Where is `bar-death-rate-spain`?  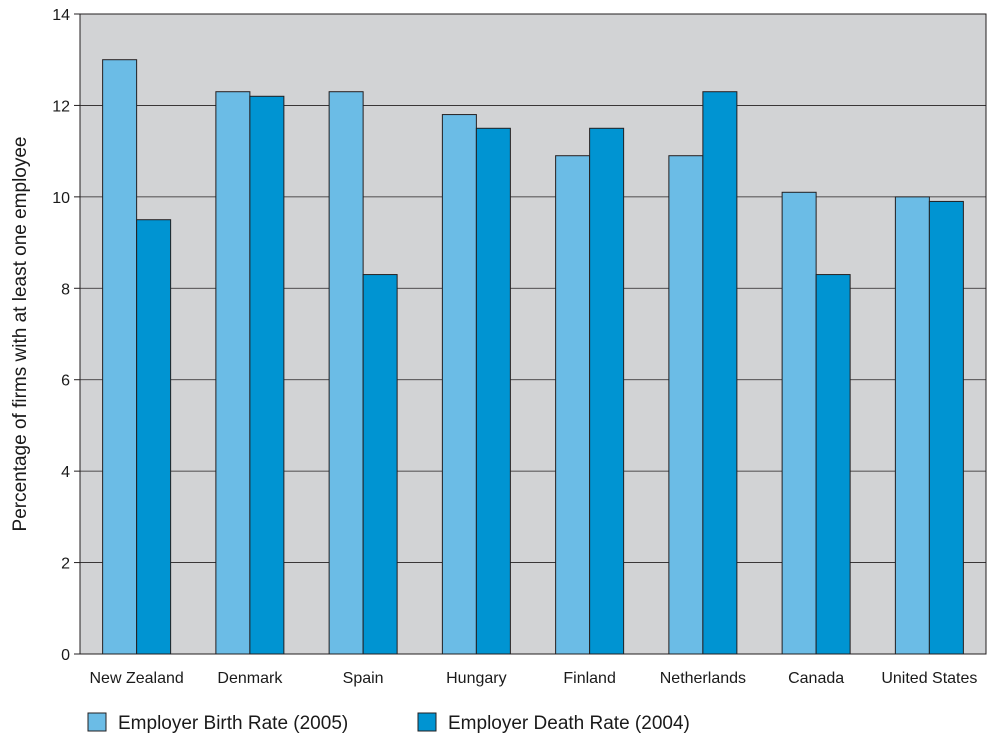
bar-death-rate-spain is located at coordinates (380, 464).